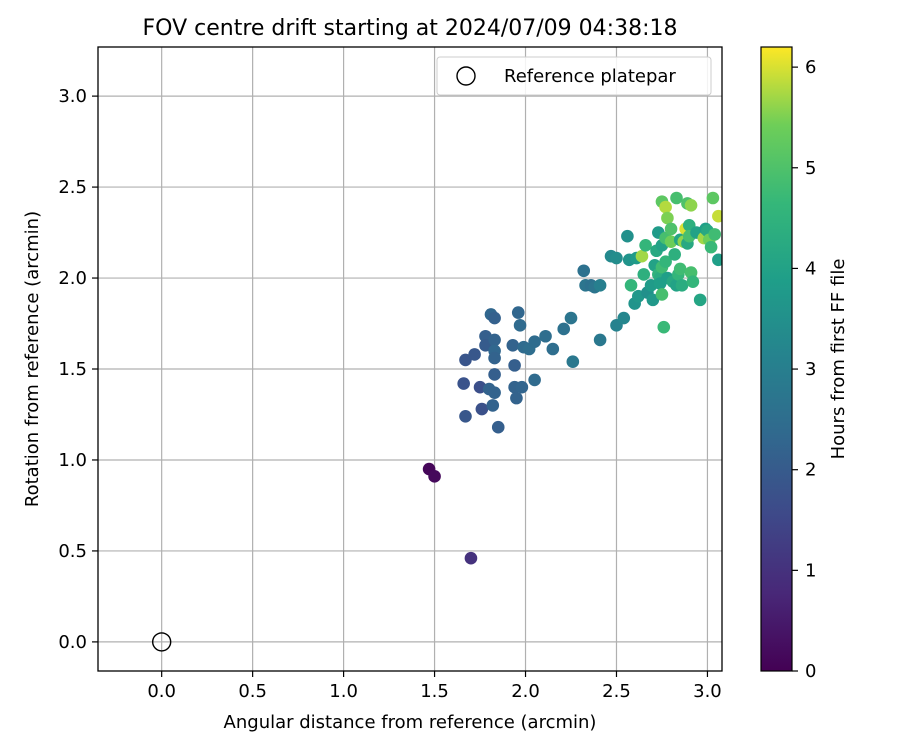 This screenshot has height=750, width=900. I want to click on colorbar-gradient, so click(776, 359).